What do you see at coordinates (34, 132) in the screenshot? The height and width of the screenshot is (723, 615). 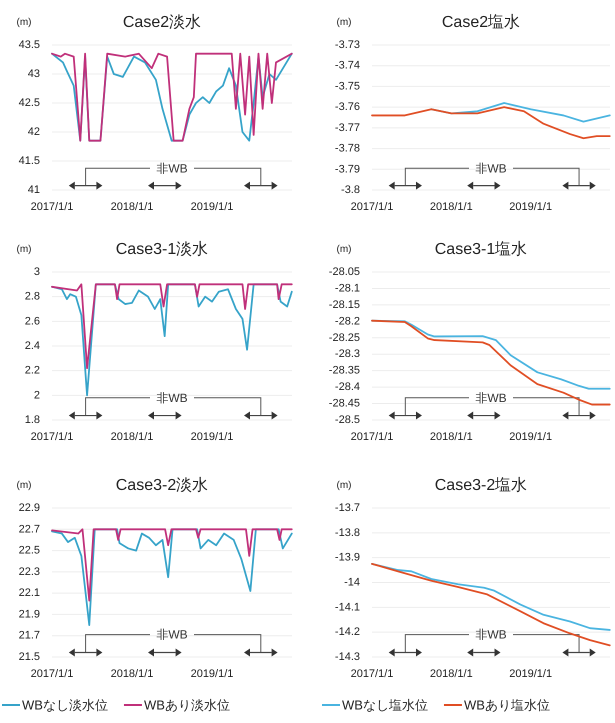 I see `y-tick-label: 42` at bounding box center [34, 132].